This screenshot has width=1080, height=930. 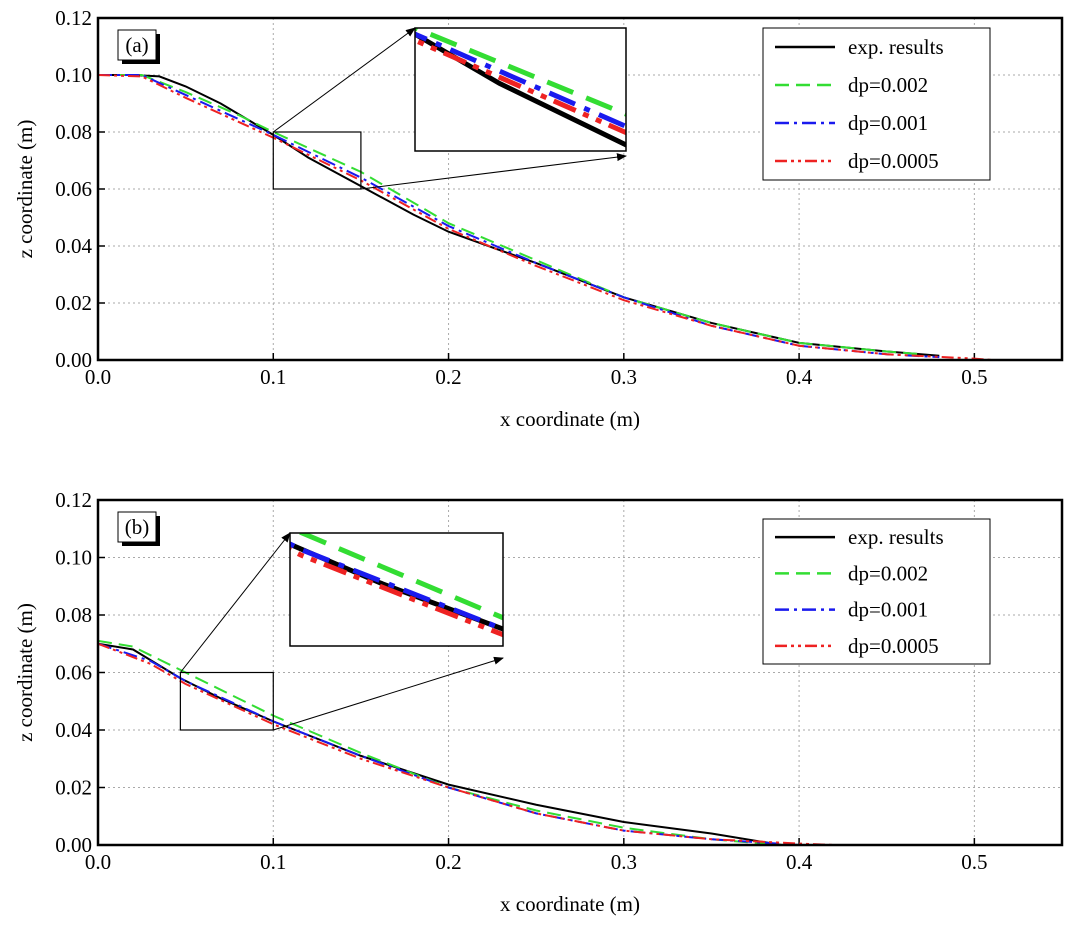 I want to click on panel-label: (a), so click(x=136, y=45).